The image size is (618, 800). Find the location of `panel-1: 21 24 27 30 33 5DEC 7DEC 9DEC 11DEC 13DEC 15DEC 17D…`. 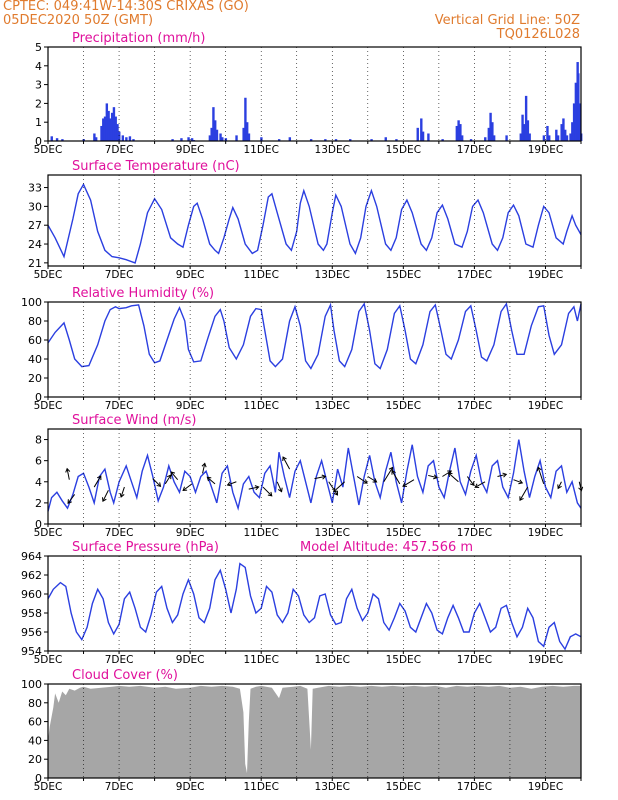

panel-1: 21 24 27 30 33 5DEC 7DEC 9DEC 11DEC 13DEC 15DEC 17D… is located at coordinates (305, 220).